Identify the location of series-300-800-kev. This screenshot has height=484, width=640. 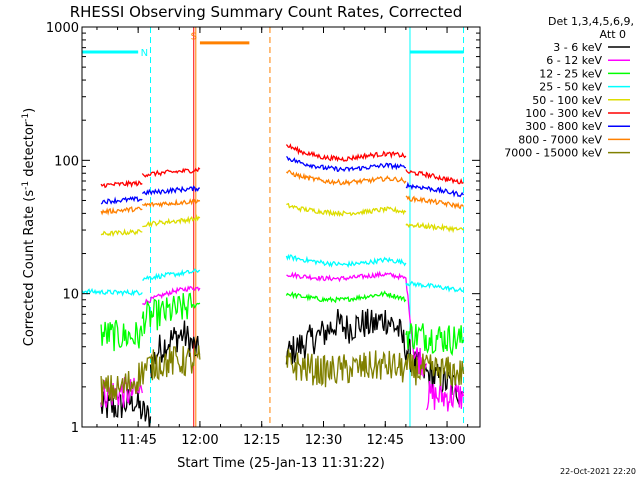
(282, 180).